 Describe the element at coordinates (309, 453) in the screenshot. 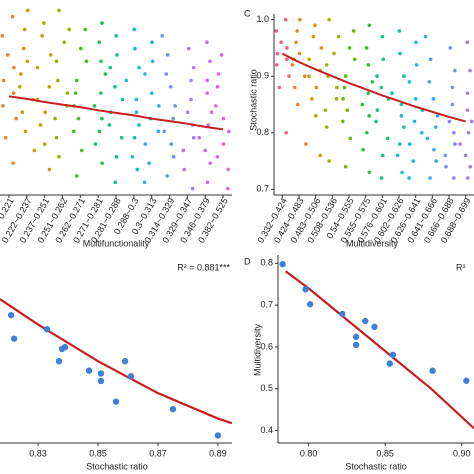

I see `x-tick-label: 0.80` at that location.